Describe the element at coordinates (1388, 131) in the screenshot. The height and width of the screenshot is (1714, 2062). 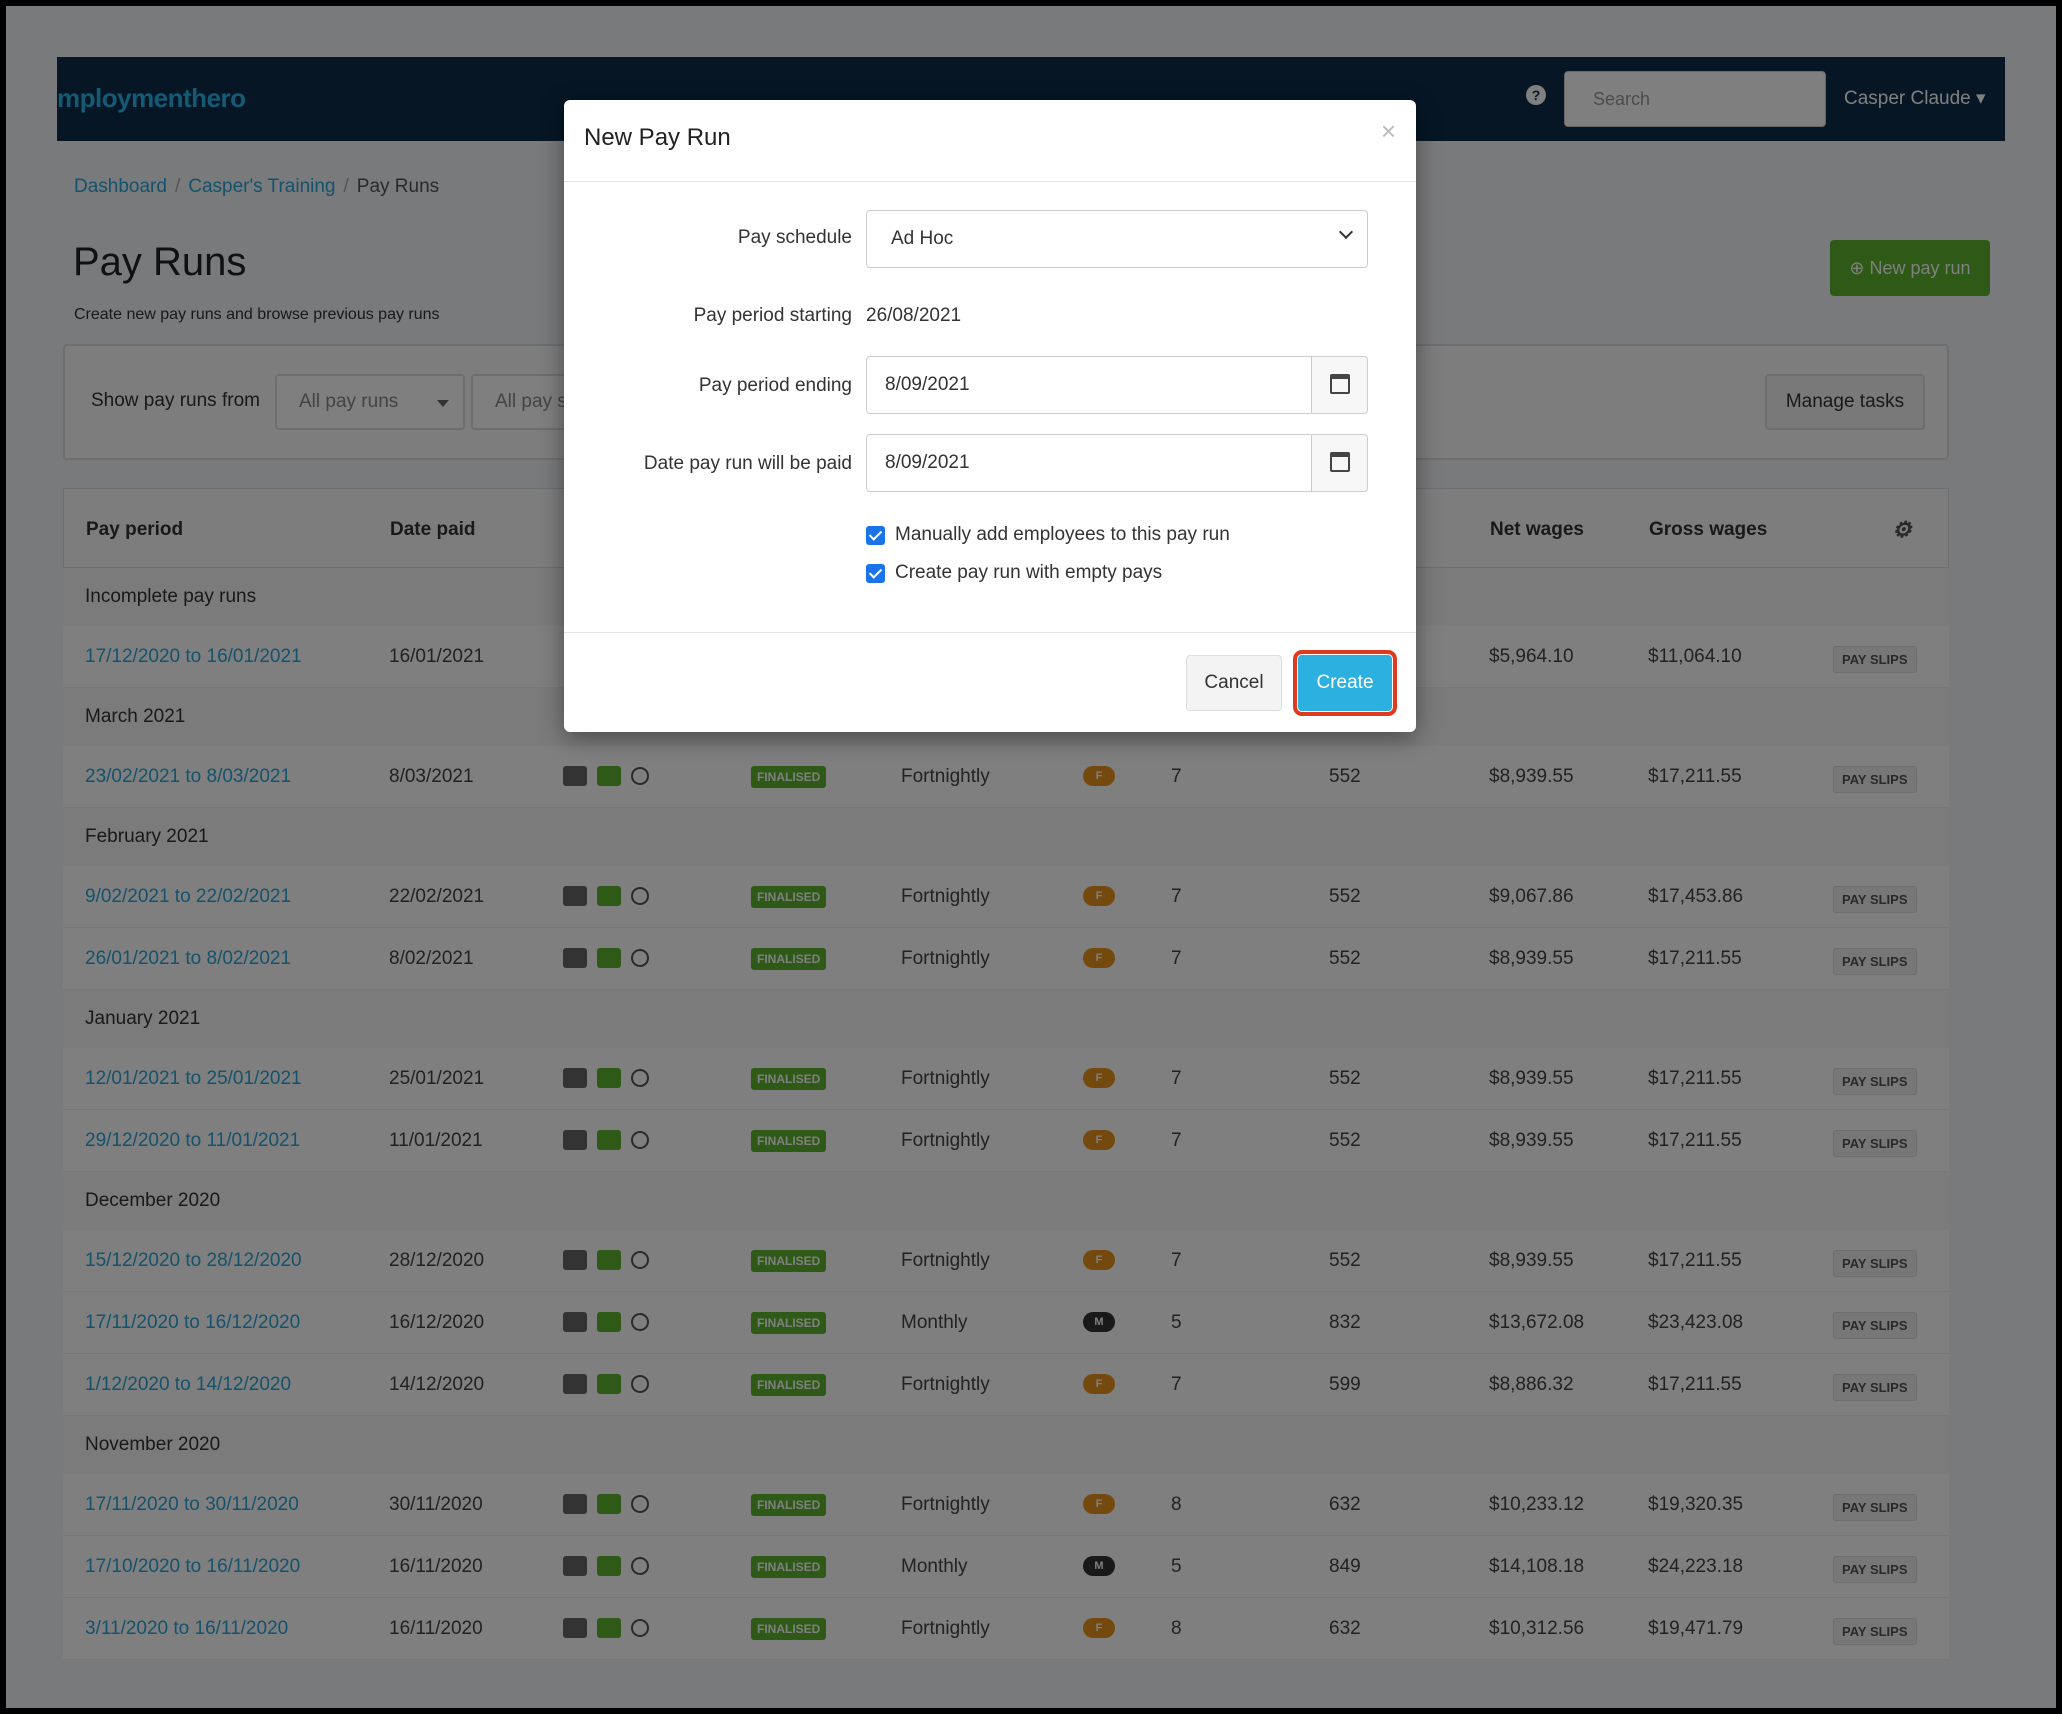
I see `close-icon: ×` at that location.